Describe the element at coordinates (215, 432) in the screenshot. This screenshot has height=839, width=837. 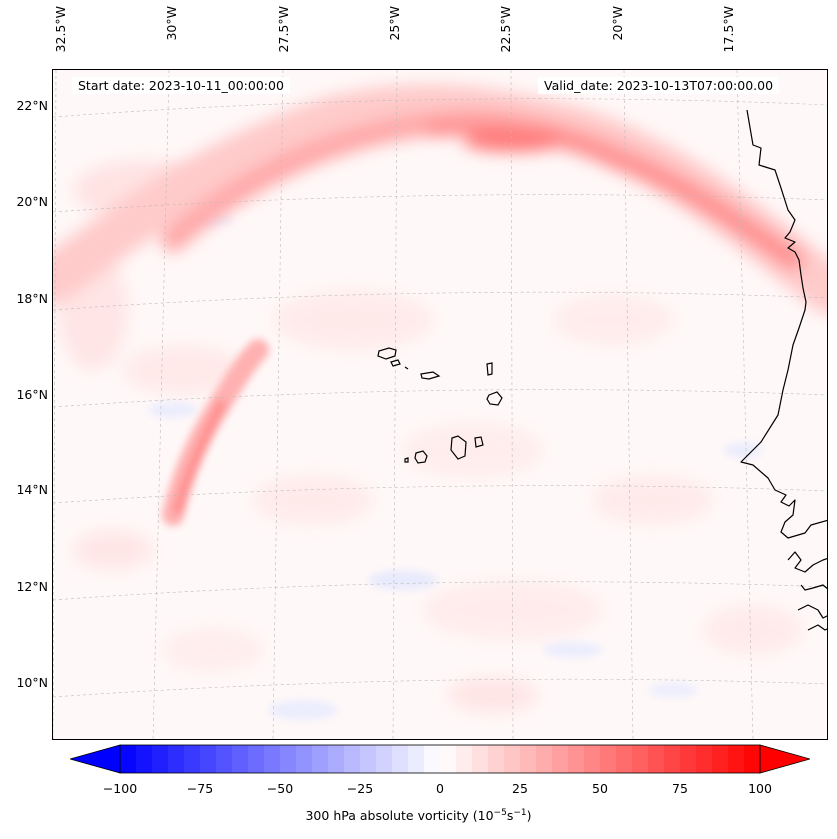
I see `vorticity-filament` at that location.